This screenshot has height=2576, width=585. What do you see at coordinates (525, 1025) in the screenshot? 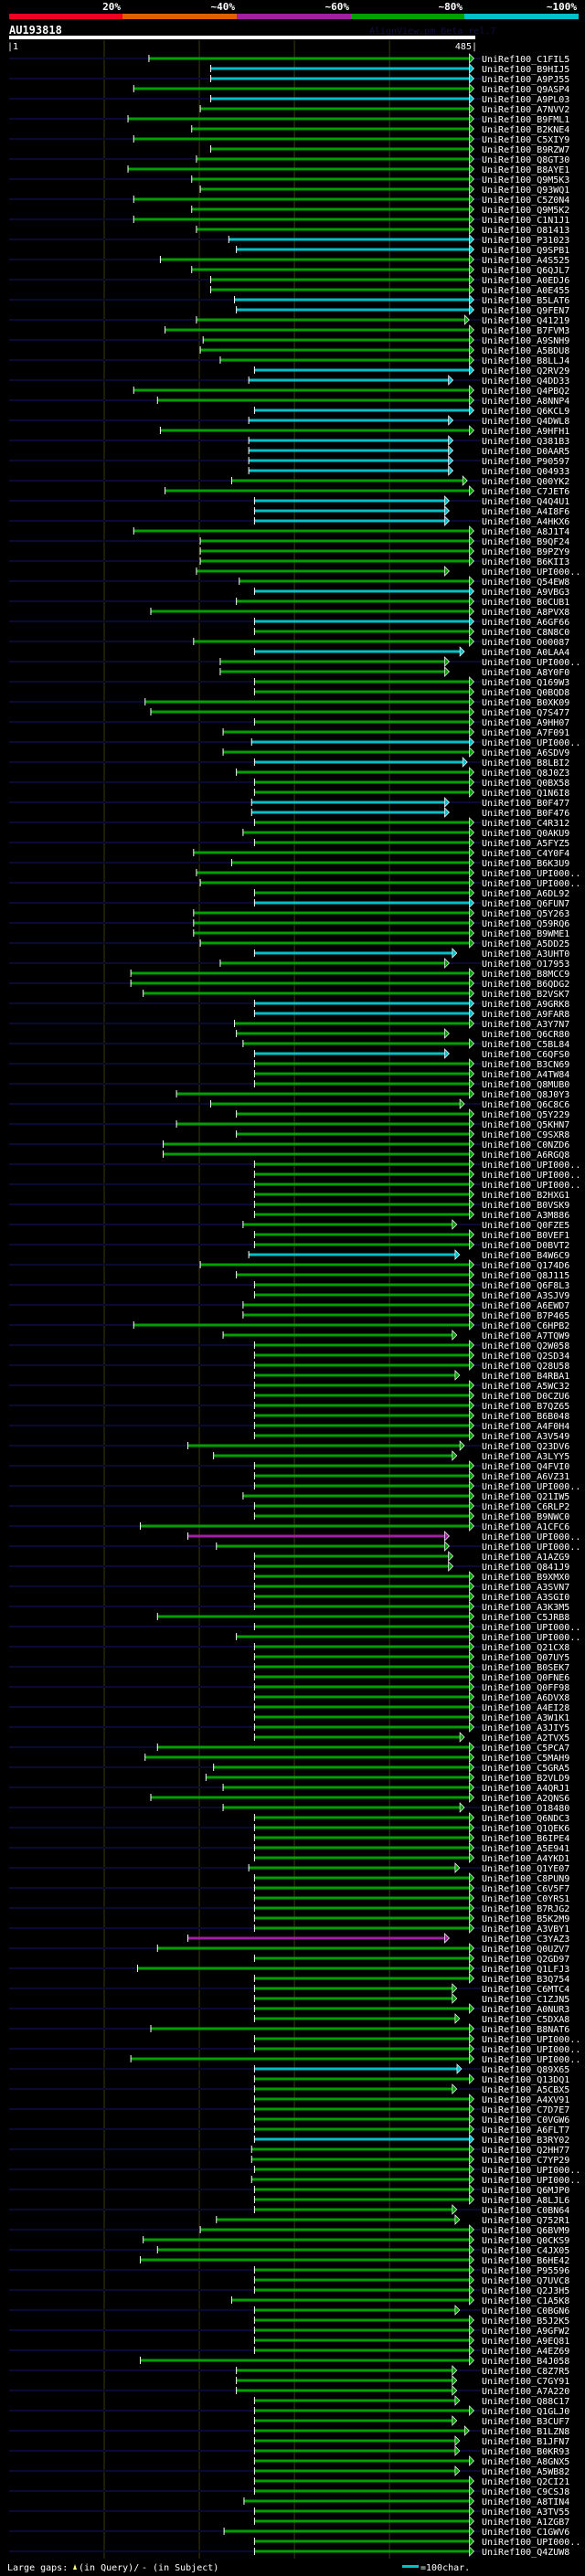
I see `hit-label: UniRef100_A3Y7N7` at bounding box center [525, 1025].